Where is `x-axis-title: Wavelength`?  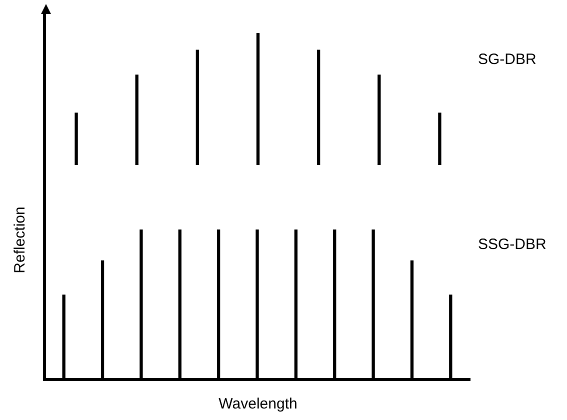 x-axis-title: Wavelength is located at coordinates (258, 404).